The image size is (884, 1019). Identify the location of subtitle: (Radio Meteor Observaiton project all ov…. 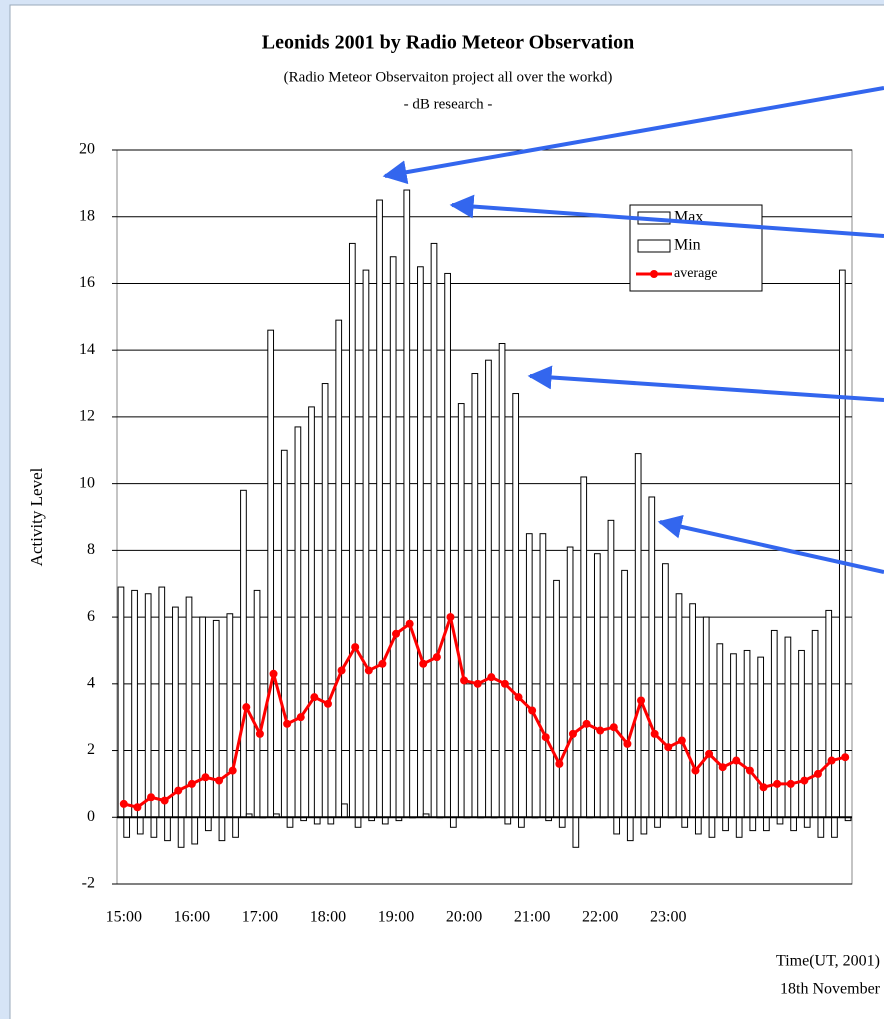
(448, 77).